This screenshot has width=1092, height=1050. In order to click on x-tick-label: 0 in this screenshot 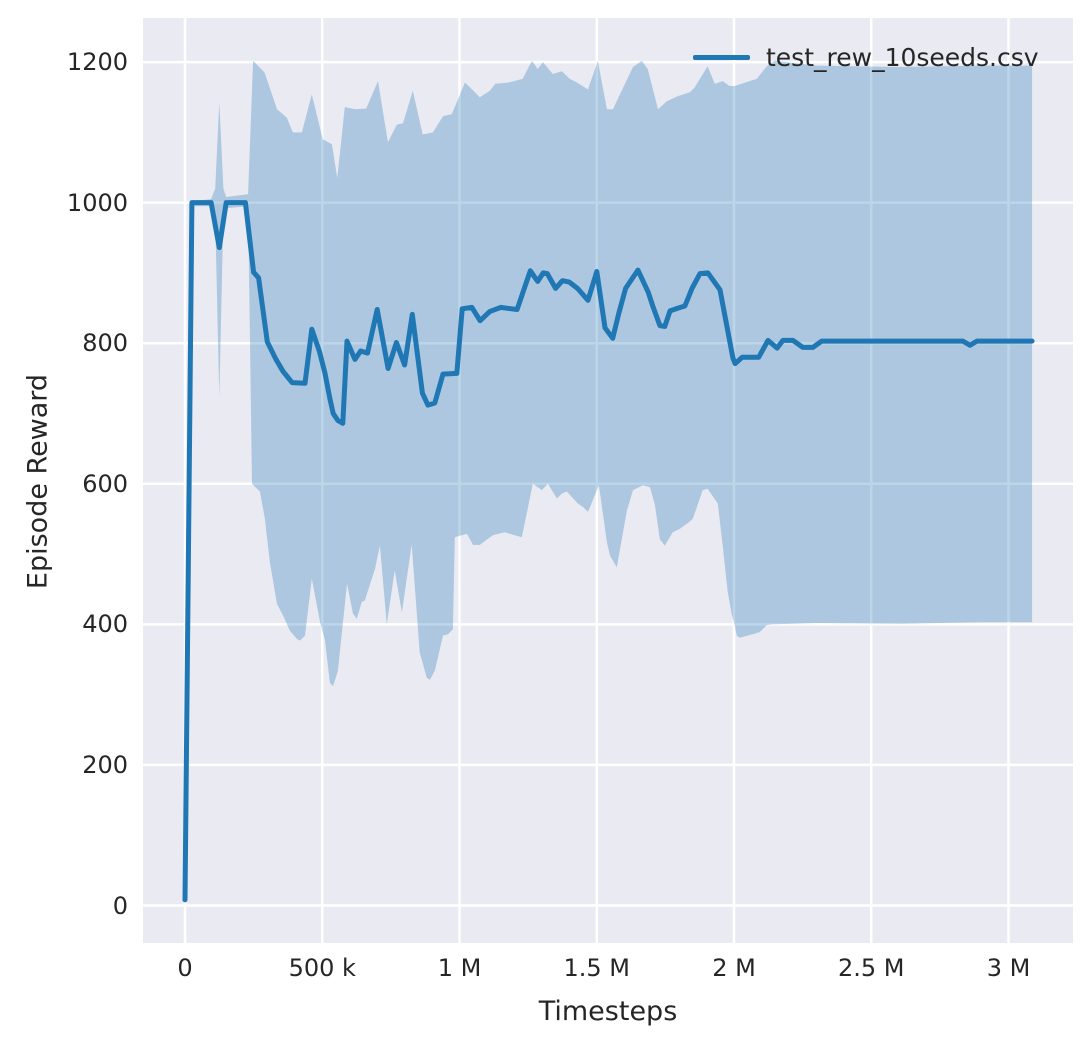, I will do `click(185, 968)`.